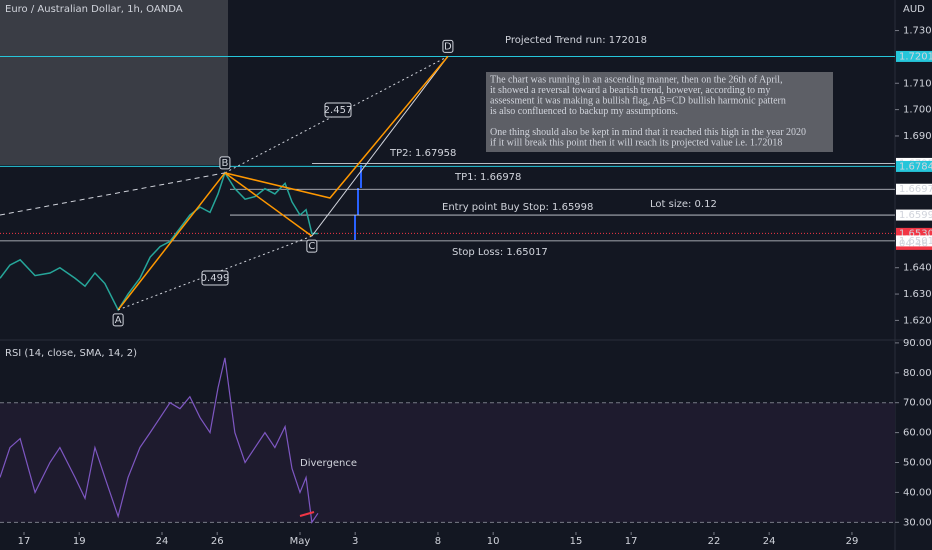 This screenshot has width=932, height=550. I want to click on ratio-label: 2.457, so click(338, 110).